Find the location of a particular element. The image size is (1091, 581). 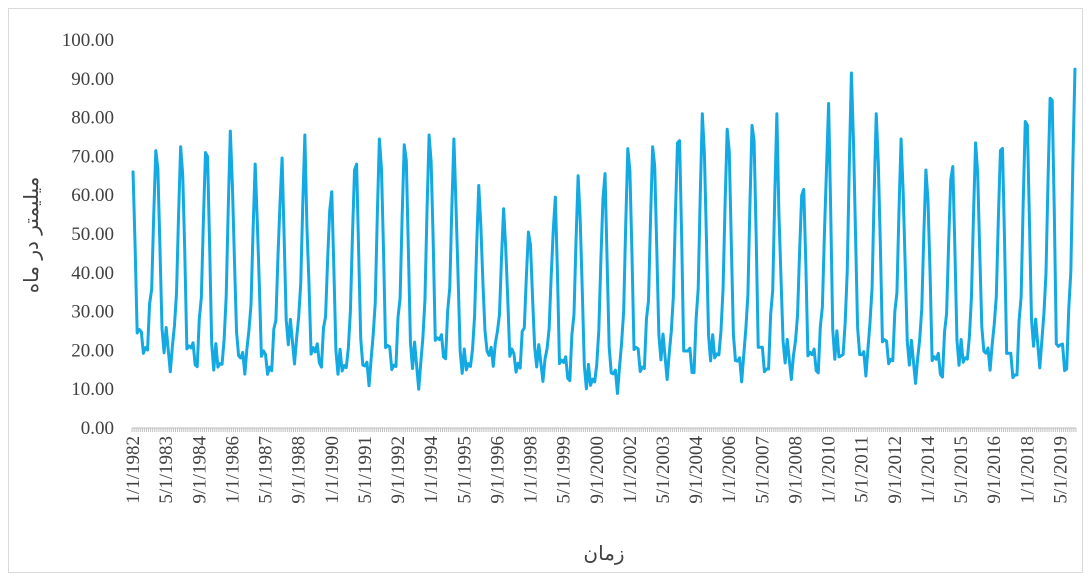

y-tick-label: 100.00 is located at coordinates (88, 40).